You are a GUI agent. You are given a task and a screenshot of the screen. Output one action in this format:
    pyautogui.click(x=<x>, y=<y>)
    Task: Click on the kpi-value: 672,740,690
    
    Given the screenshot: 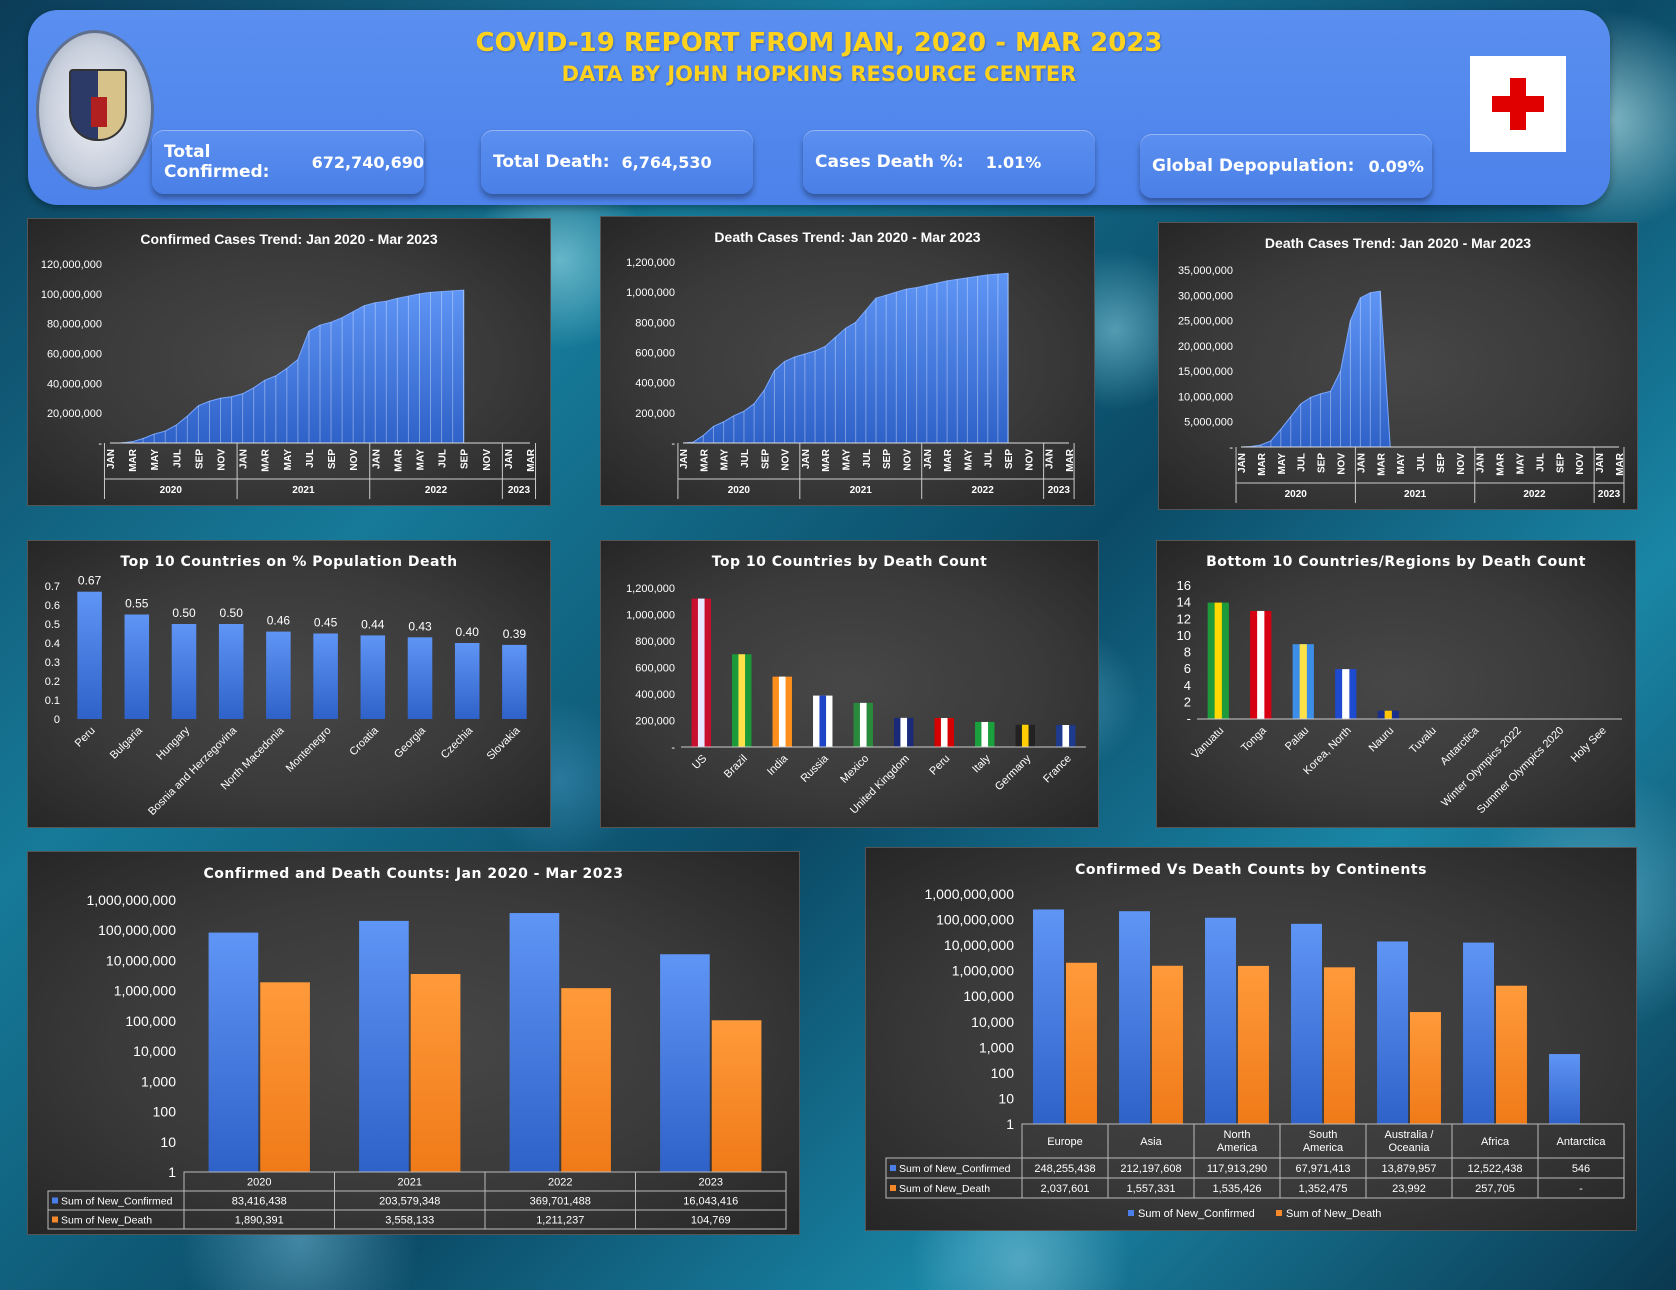 What is the action you would take?
    pyautogui.click(x=367, y=162)
    